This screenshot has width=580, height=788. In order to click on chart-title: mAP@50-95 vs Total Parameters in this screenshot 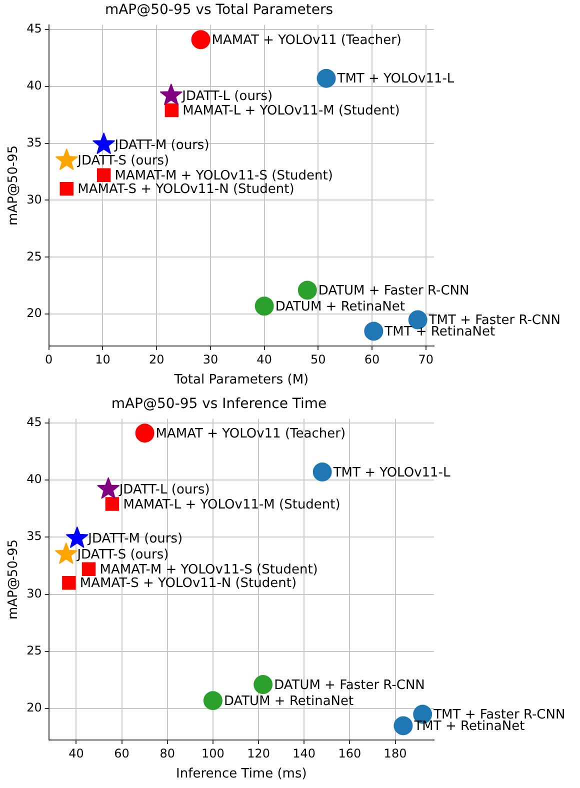, I will do `click(219, 10)`.